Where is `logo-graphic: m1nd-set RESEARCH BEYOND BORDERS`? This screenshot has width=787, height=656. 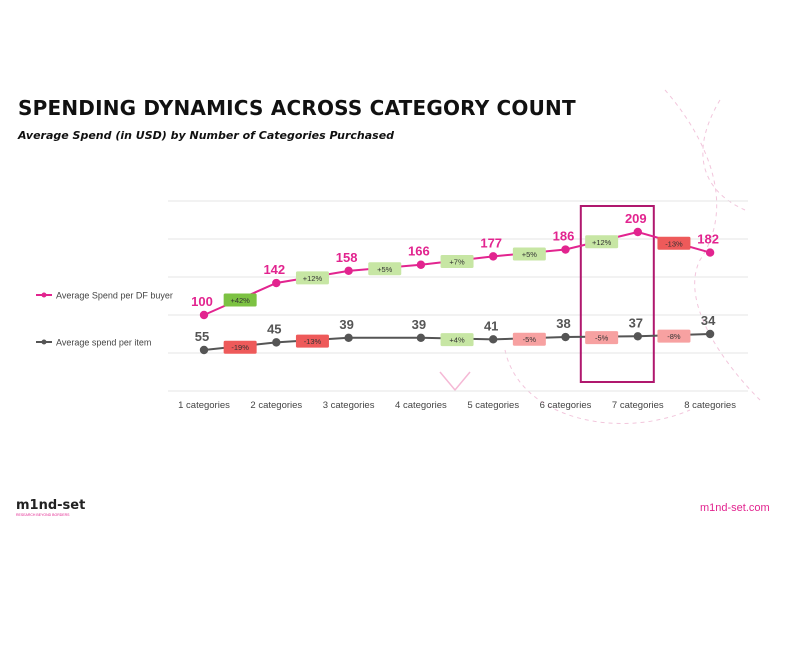 logo-graphic: m1nd-set RESEARCH BEYOND BORDERS is located at coordinates (50, 507).